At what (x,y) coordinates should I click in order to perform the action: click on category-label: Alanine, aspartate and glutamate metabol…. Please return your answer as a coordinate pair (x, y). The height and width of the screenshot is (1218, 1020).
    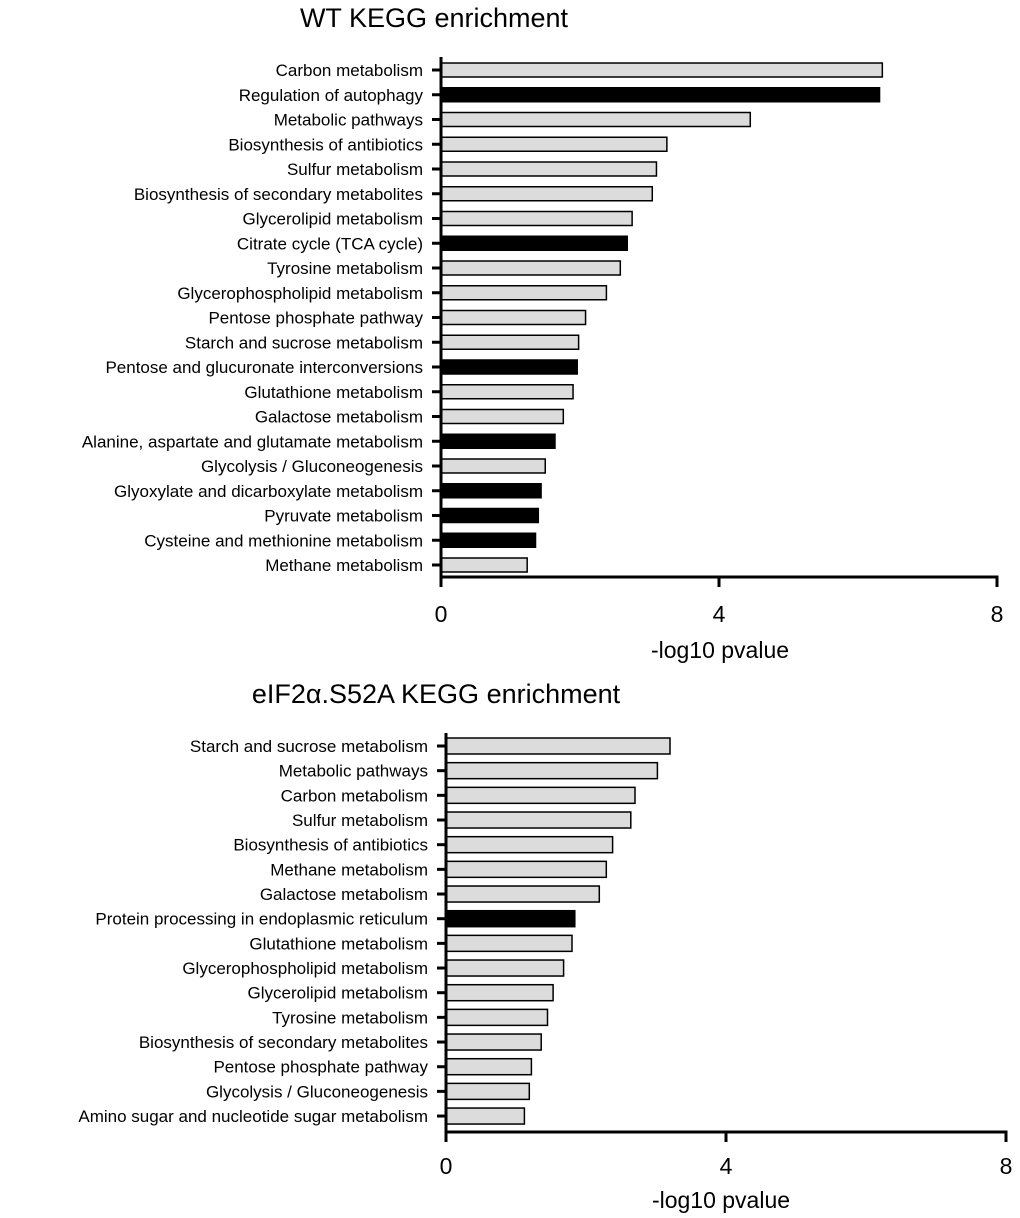
    Looking at the image, I should click on (252, 441).